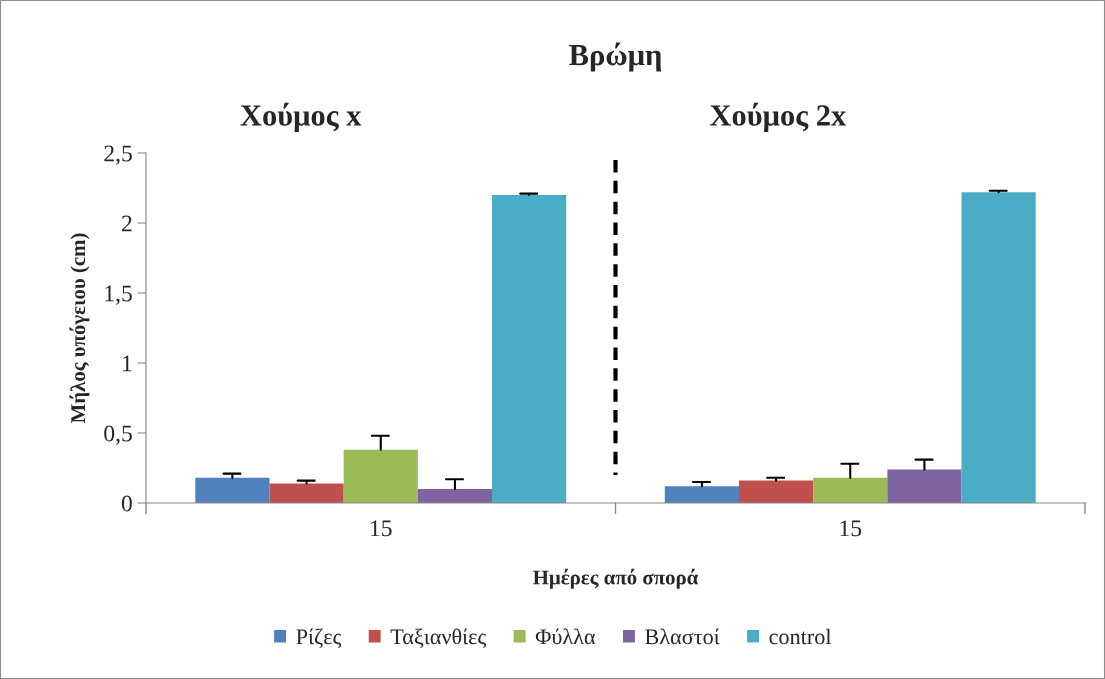 The height and width of the screenshot is (679, 1105). What do you see at coordinates (438, 638) in the screenshot?
I see `legend-label: Ταξιανθίες` at bounding box center [438, 638].